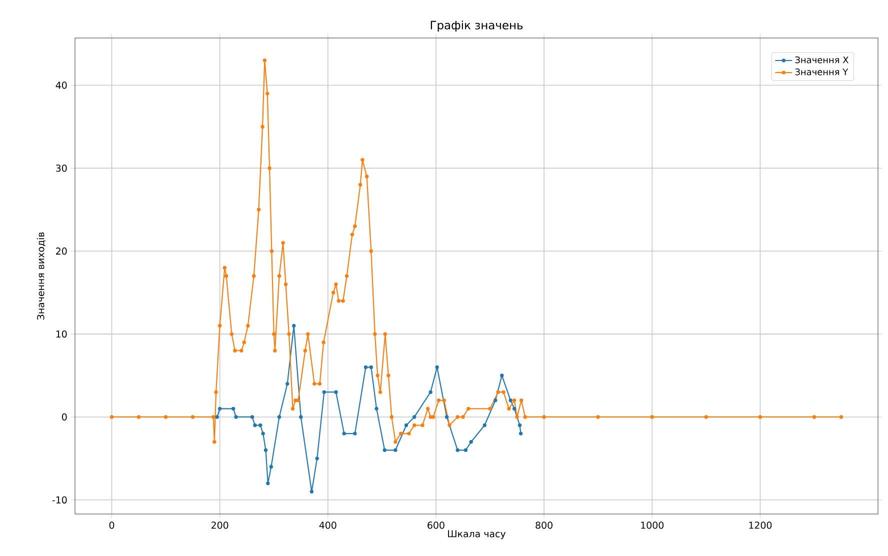  What do you see at coordinates (477, 535) in the screenshot?
I see `x-axis-title: Шкала часу` at bounding box center [477, 535].